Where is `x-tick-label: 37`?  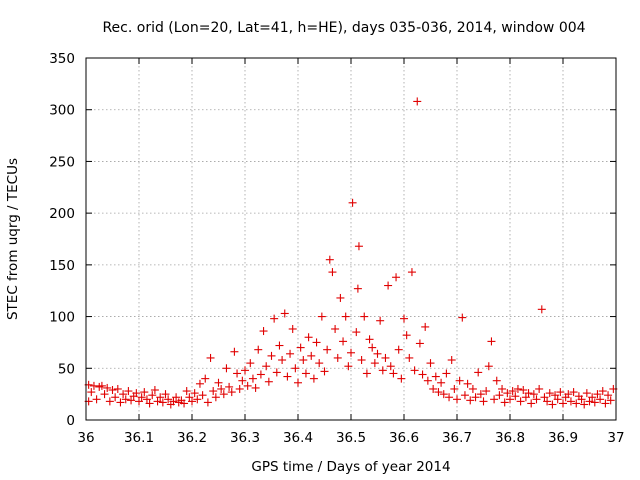
x-tick-label: 37 is located at coordinates (615, 438).